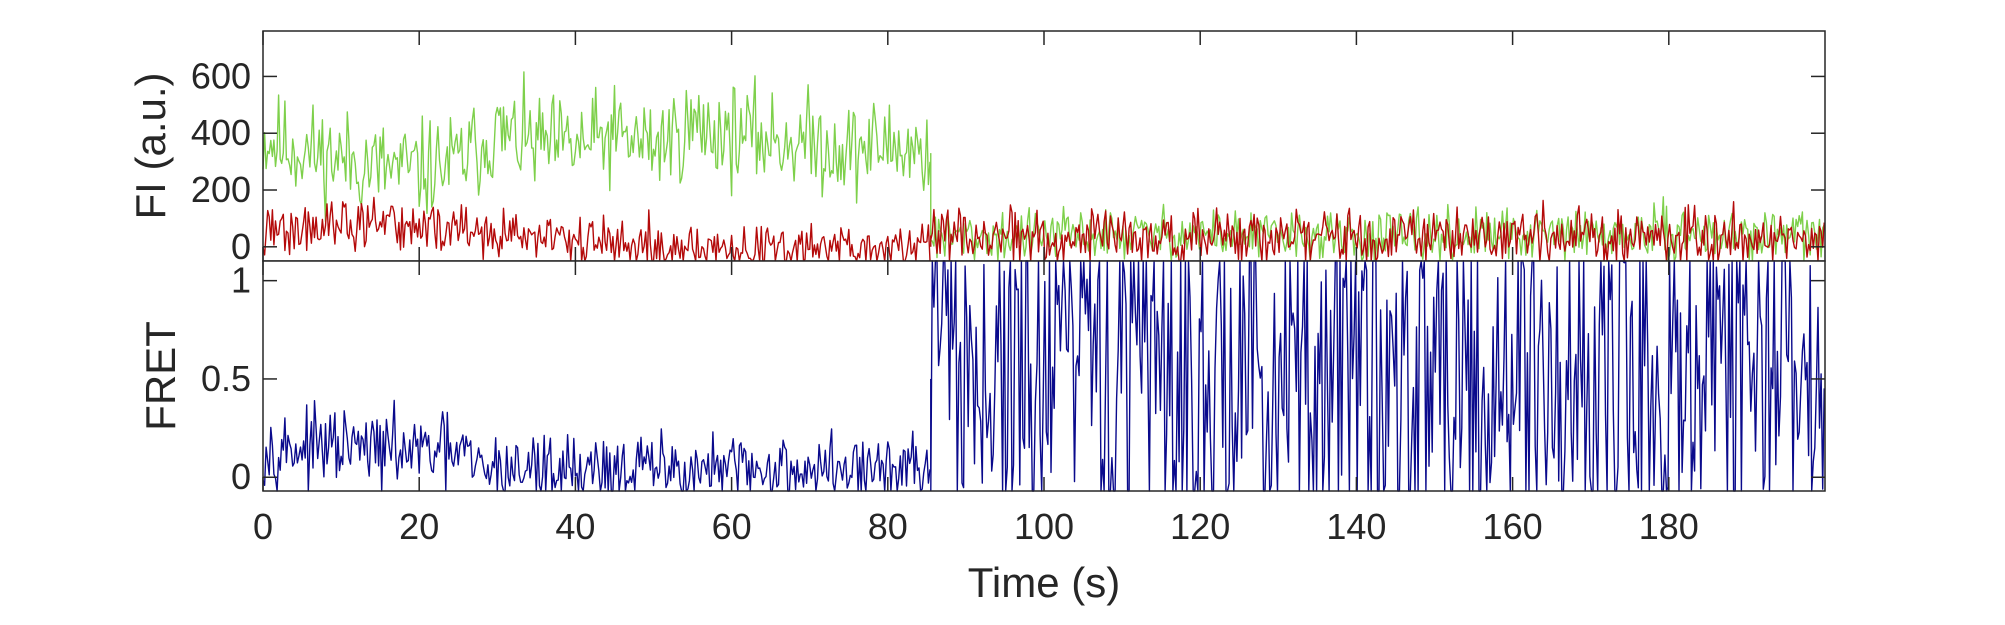  What do you see at coordinates (732, 526) in the screenshot?
I see `time-x-tick-label: 60` at bounding box center [732, 526].